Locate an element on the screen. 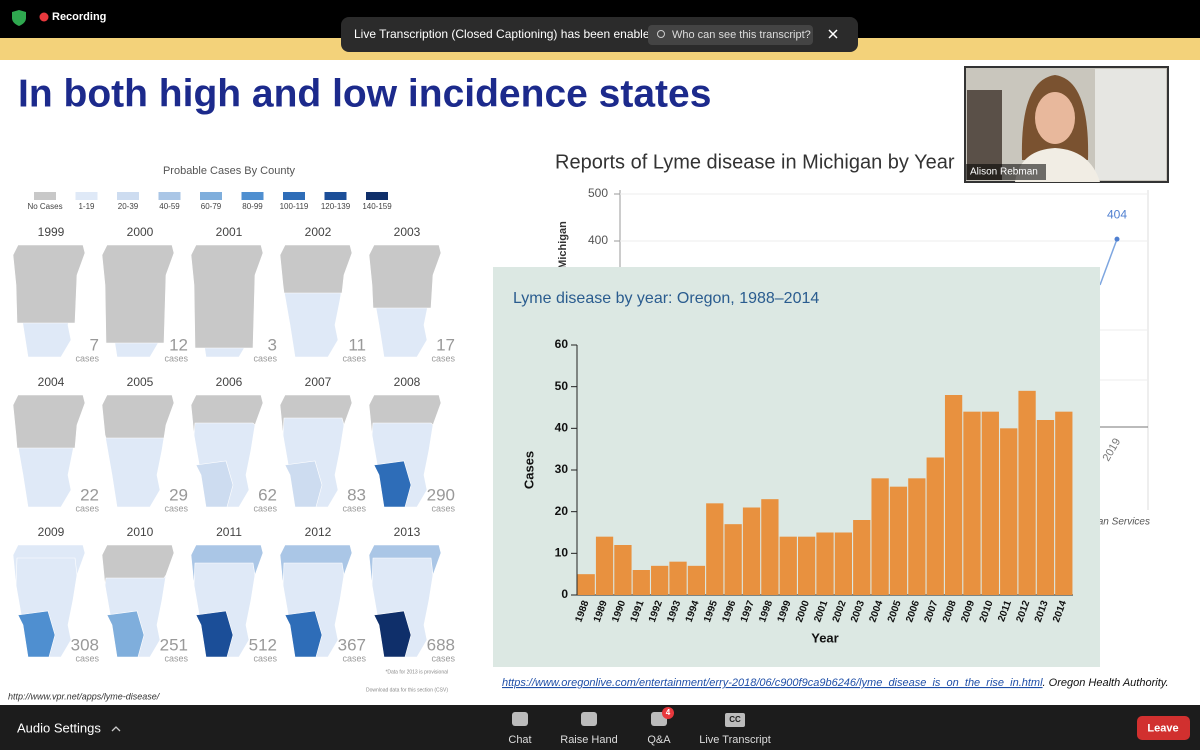 This screenshot has height=750, width=1200. map-cases: 512 is located at coordinates (263, 644).